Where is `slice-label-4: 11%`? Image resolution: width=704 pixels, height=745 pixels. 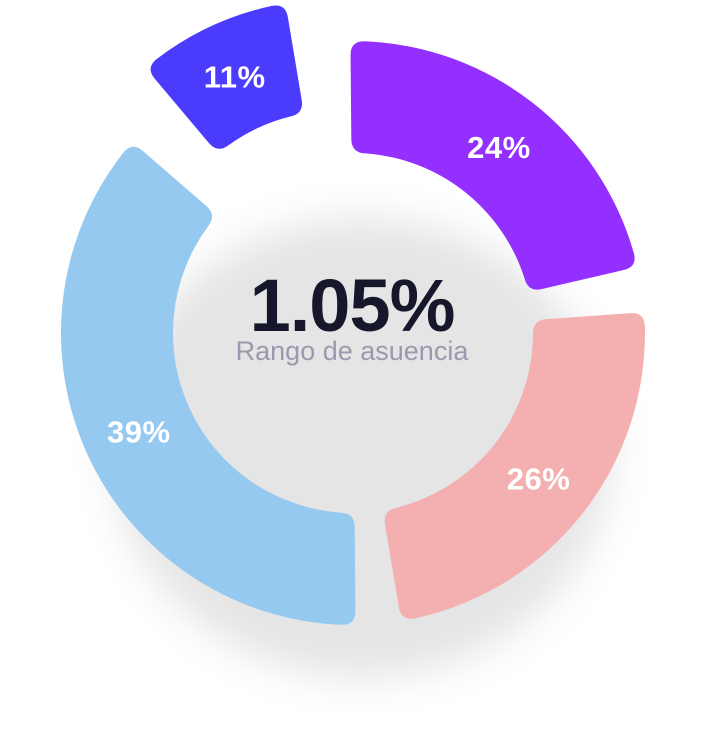 slice-label-4: 11% is located at coordinates (235, 77).